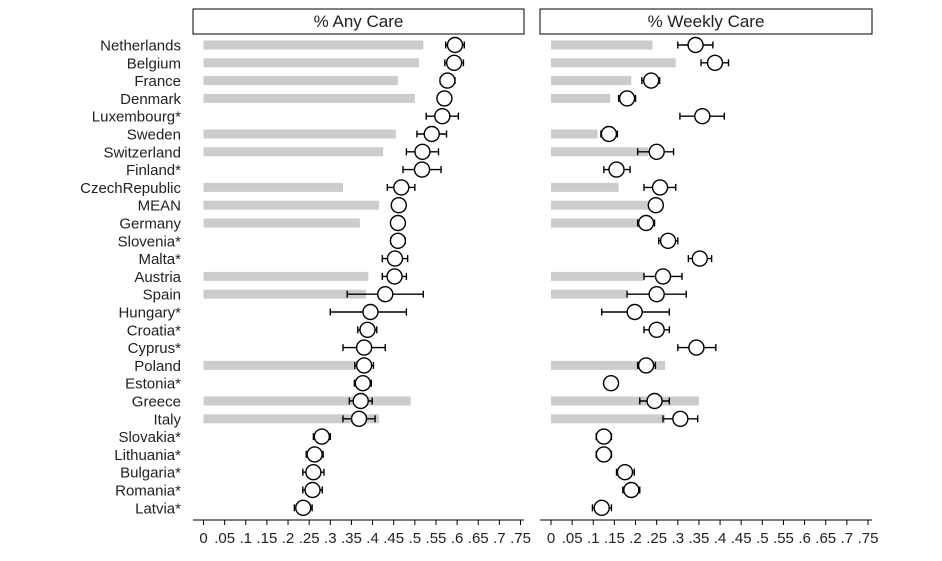 Image resolution: width=942 pixels, height=561 pixels. I want to click on category-label: Bulgaria*, so click(150, 473).